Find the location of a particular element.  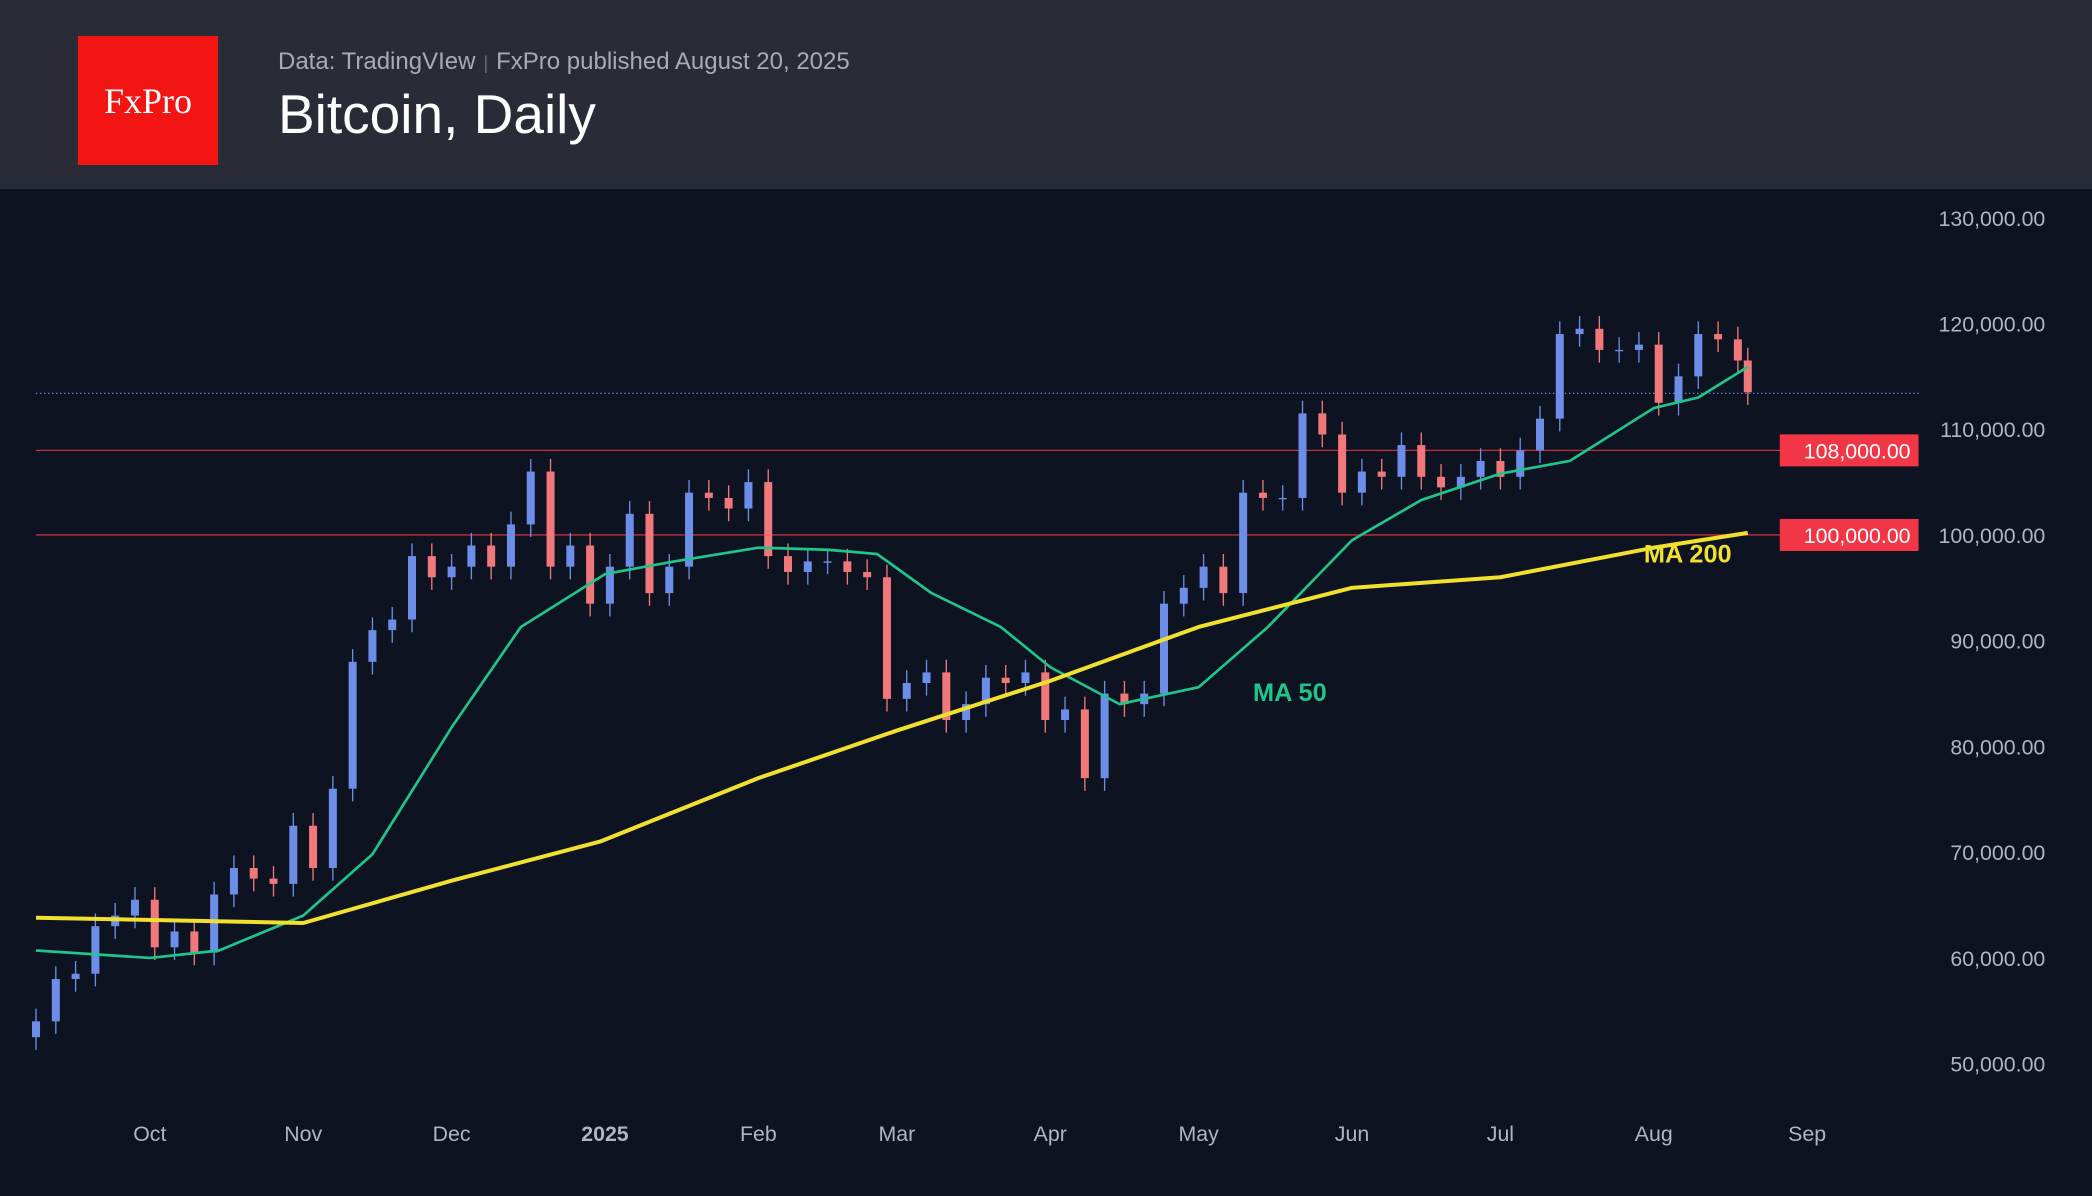

level-label: 108,000.00 is located at coordinates (1857, 451).